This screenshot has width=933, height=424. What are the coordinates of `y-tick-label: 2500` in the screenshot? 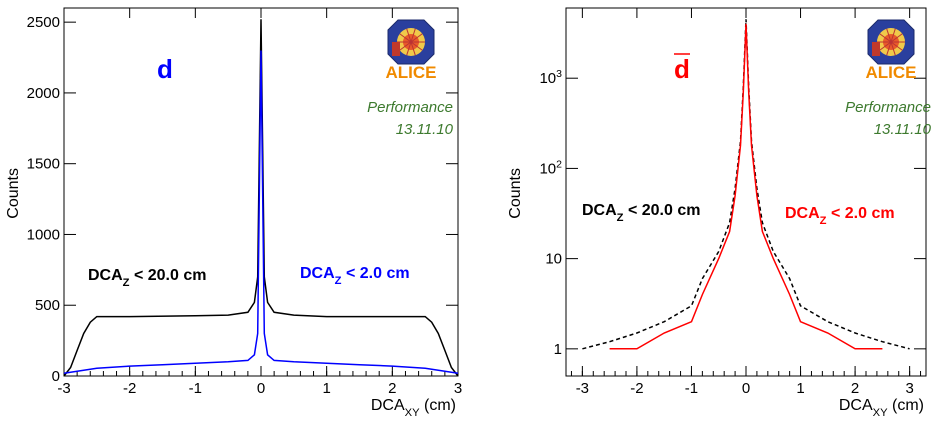 It's located at (43, 22).